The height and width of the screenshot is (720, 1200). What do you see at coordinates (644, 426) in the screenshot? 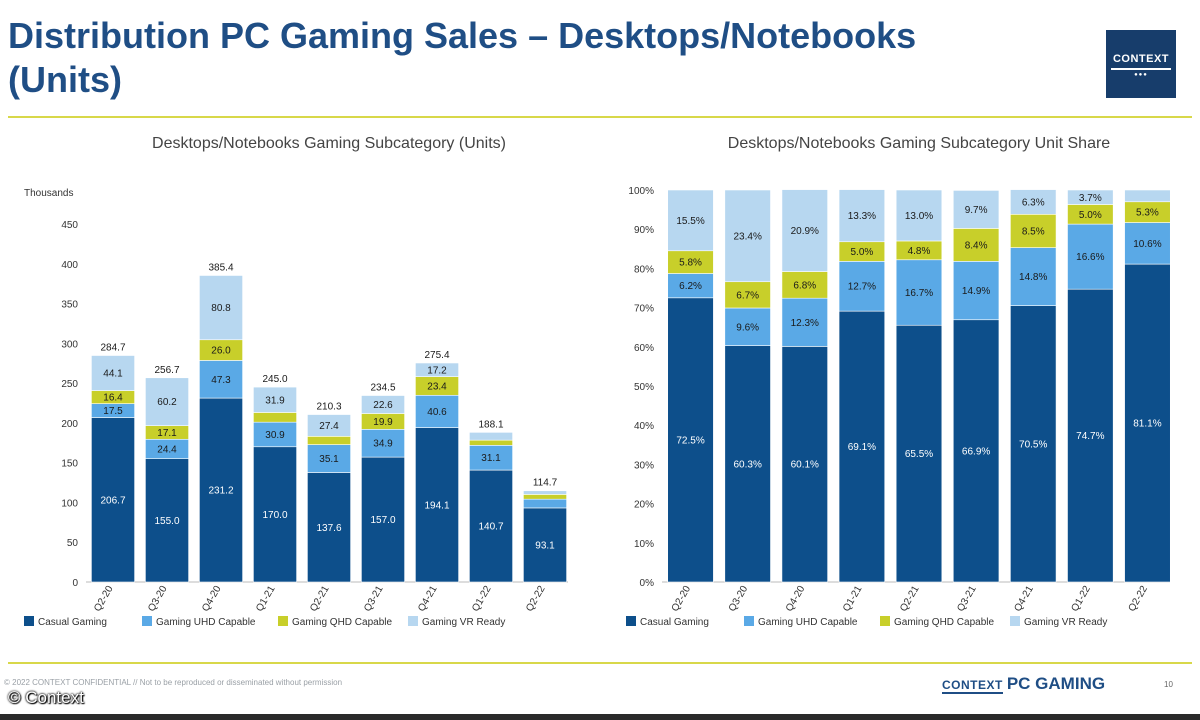
I see `y-tick-label: 40%` at bounding box center [644, 426].